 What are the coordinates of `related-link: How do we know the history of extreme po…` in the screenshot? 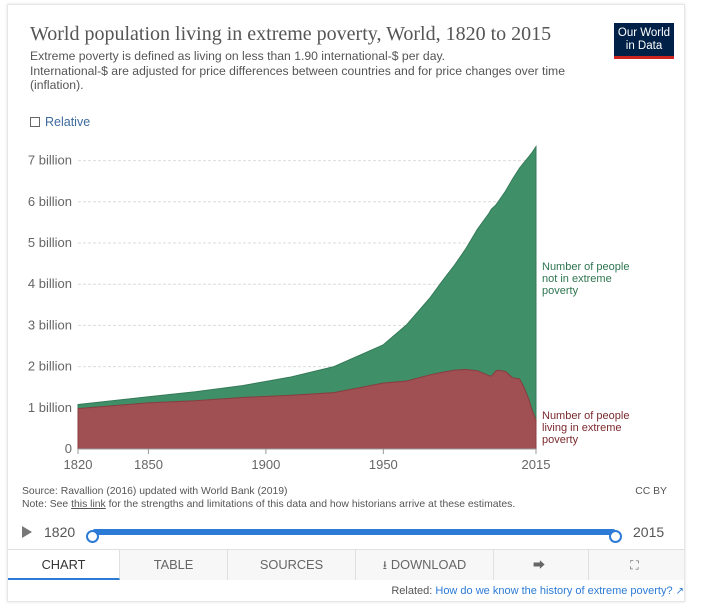 It's located at (554, 591).